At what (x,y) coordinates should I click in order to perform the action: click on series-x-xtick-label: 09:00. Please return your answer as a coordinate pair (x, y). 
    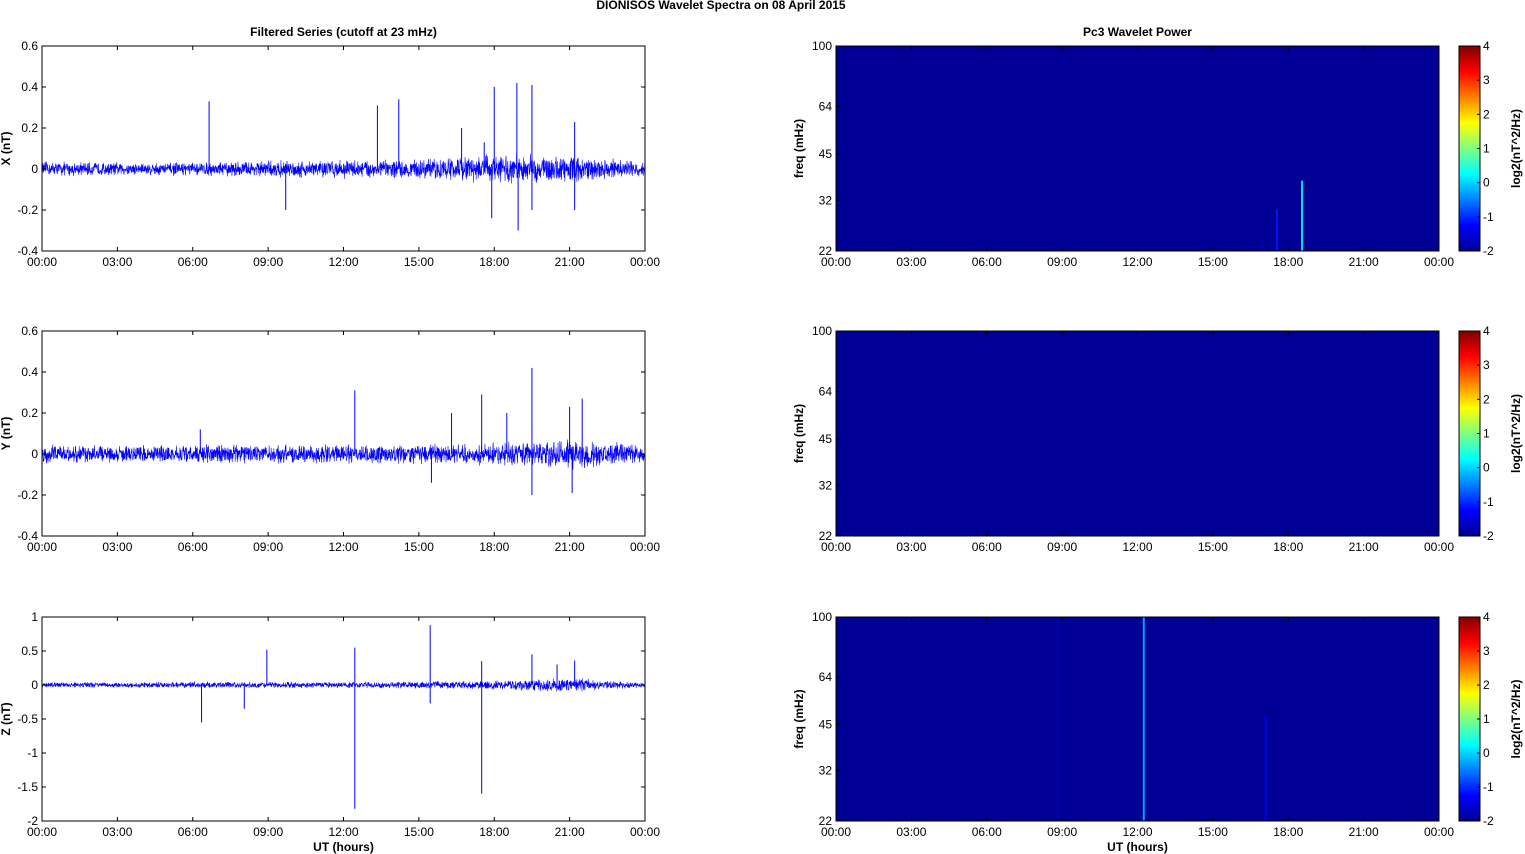
    Looking at the image, I should click on (268, 262).